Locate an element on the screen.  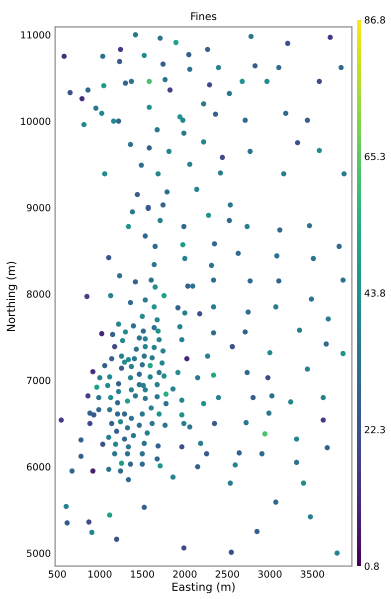
x-tick-label: 2000 is located at coordinates (185, 574).